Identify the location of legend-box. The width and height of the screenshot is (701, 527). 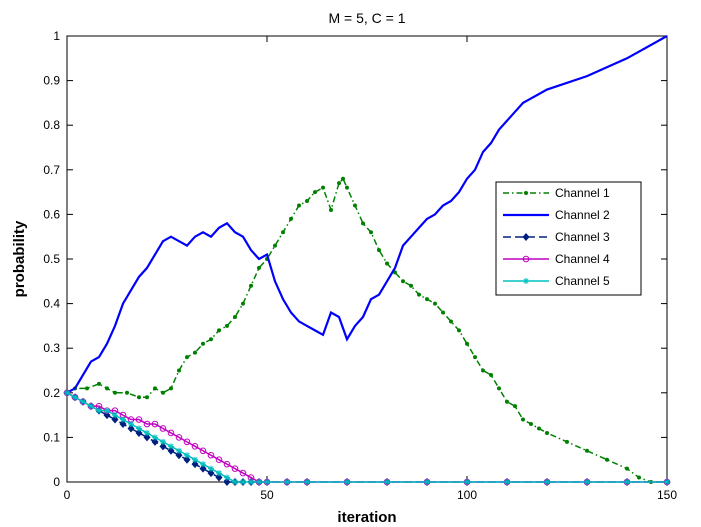
(568, 238).